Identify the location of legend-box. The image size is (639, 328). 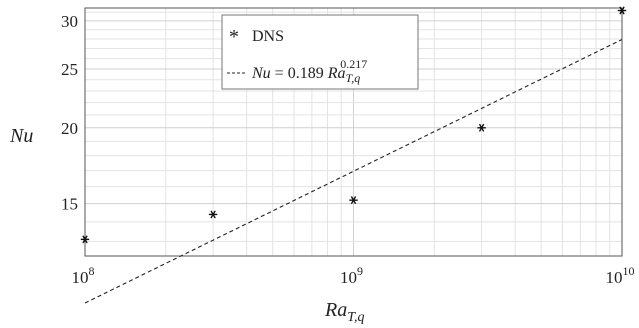
(320, 52).